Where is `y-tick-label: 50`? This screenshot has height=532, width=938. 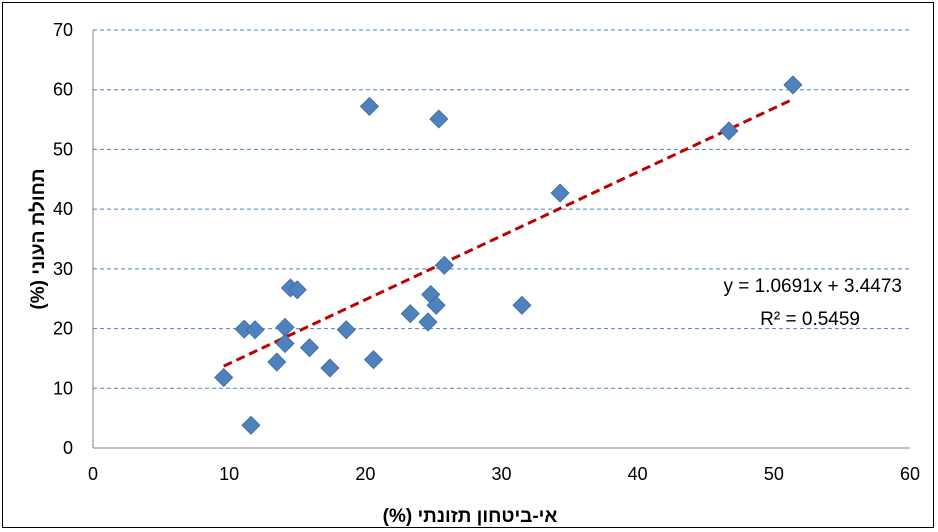 y-tick-label: 50 is located at coordinates (63, 149).